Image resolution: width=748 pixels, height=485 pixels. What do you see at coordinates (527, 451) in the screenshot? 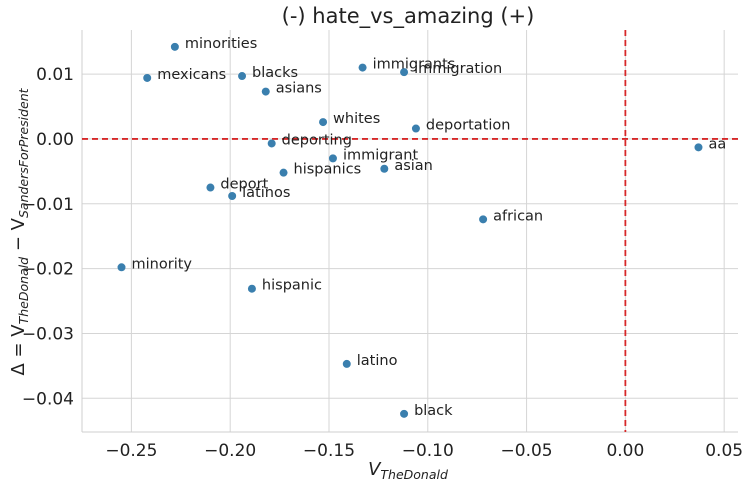
I see `x-tick-label: −0.05` at bounding box center [527, 451].